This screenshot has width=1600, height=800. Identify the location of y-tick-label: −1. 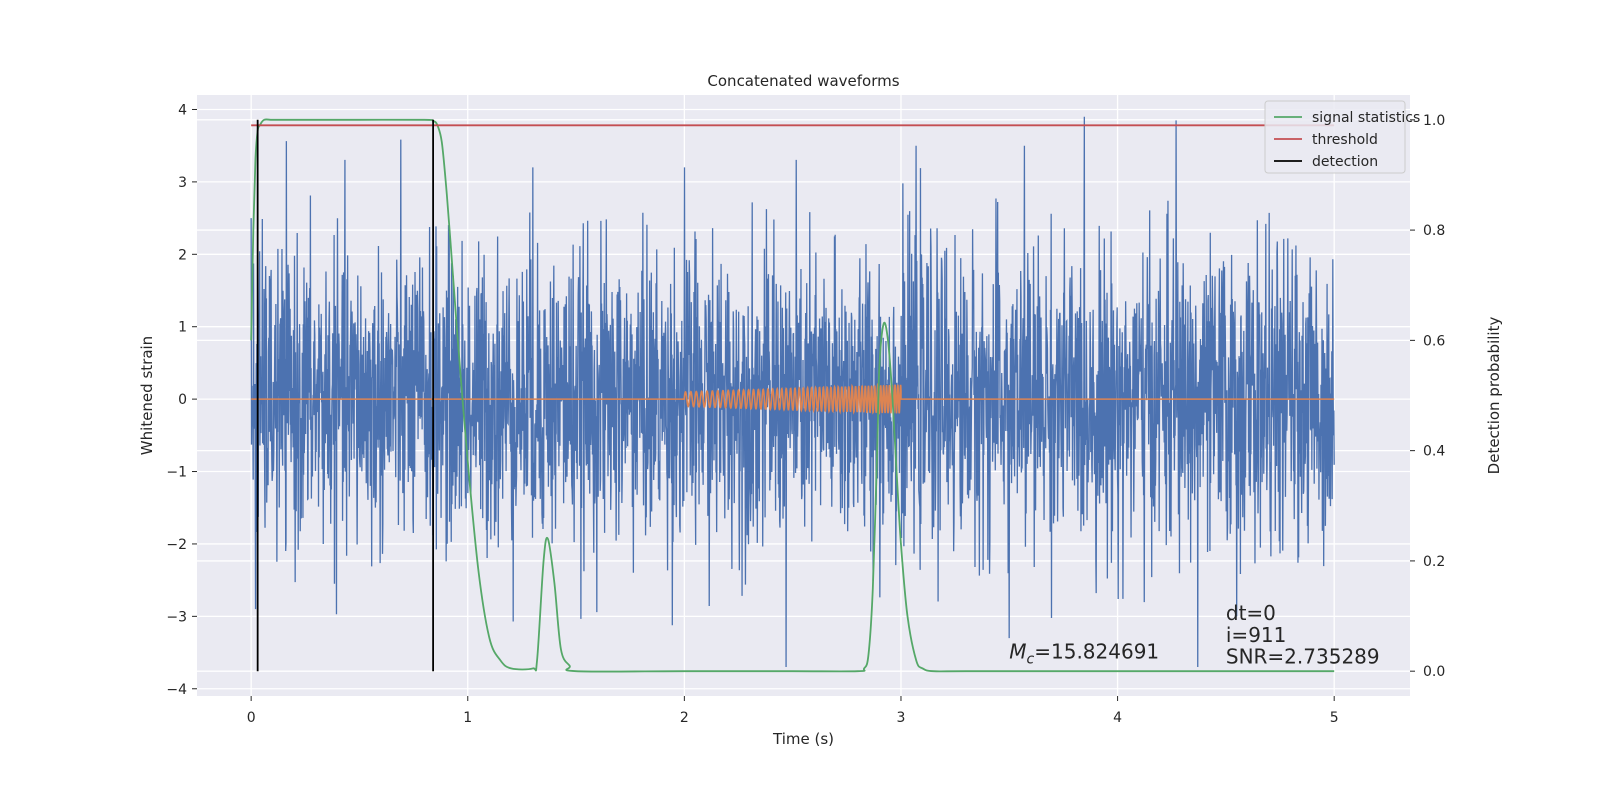
(176, 473).